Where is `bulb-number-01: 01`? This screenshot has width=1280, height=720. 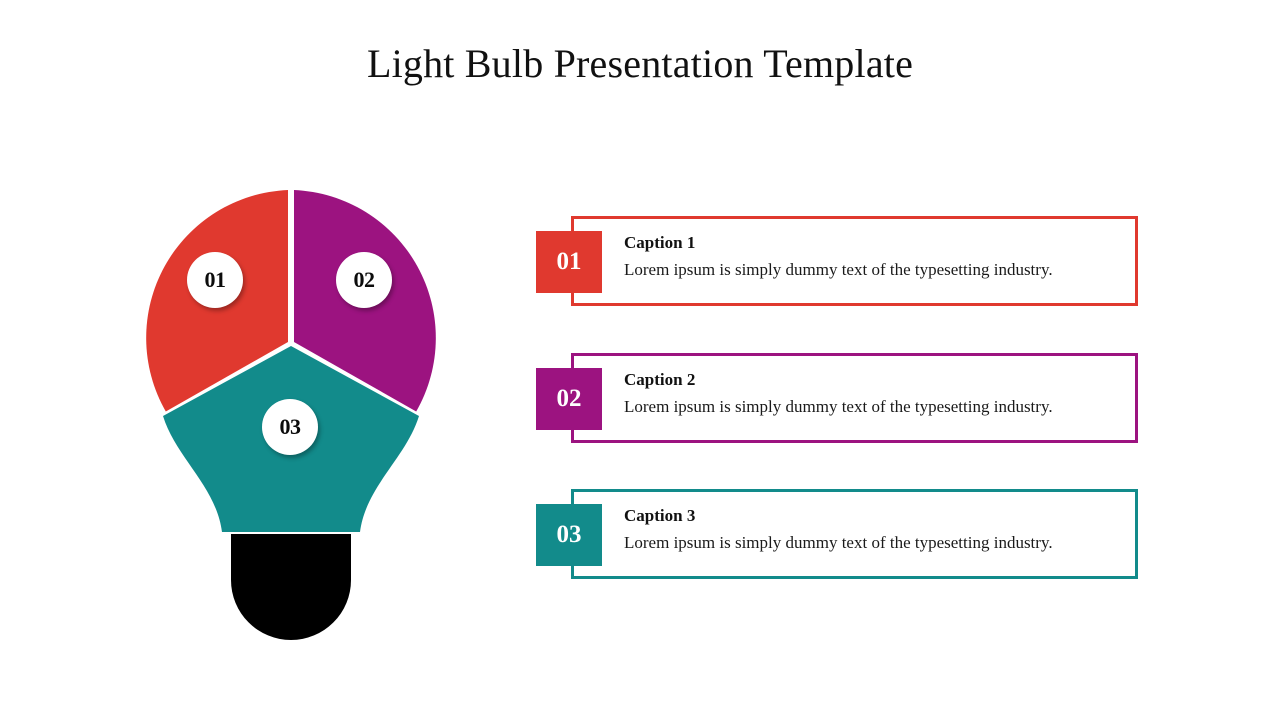
bulb-number-01: 01 is located at coordinates (215, 280).